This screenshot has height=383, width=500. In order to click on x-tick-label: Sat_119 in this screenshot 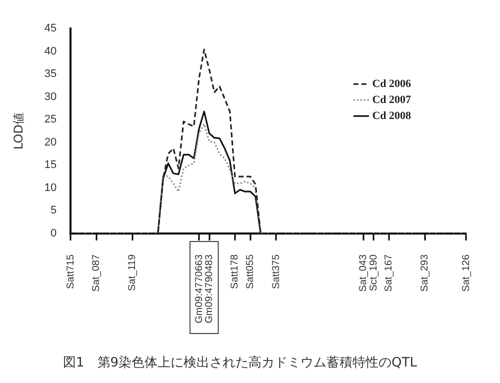, I will do `click(132, 272)`.